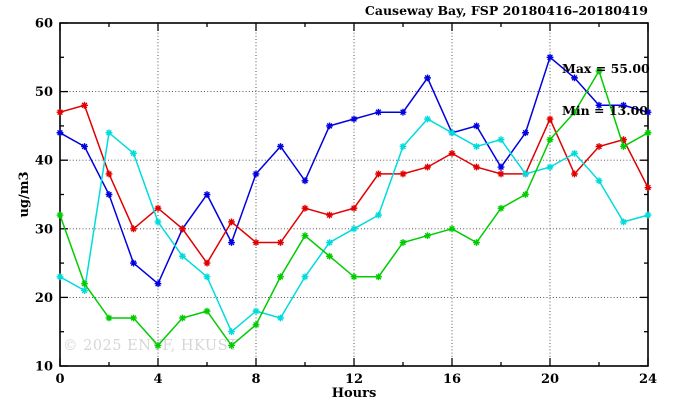 This screenshot has width=674, height=409. I want to click on y-tick-label: 30, so click(44, 229).